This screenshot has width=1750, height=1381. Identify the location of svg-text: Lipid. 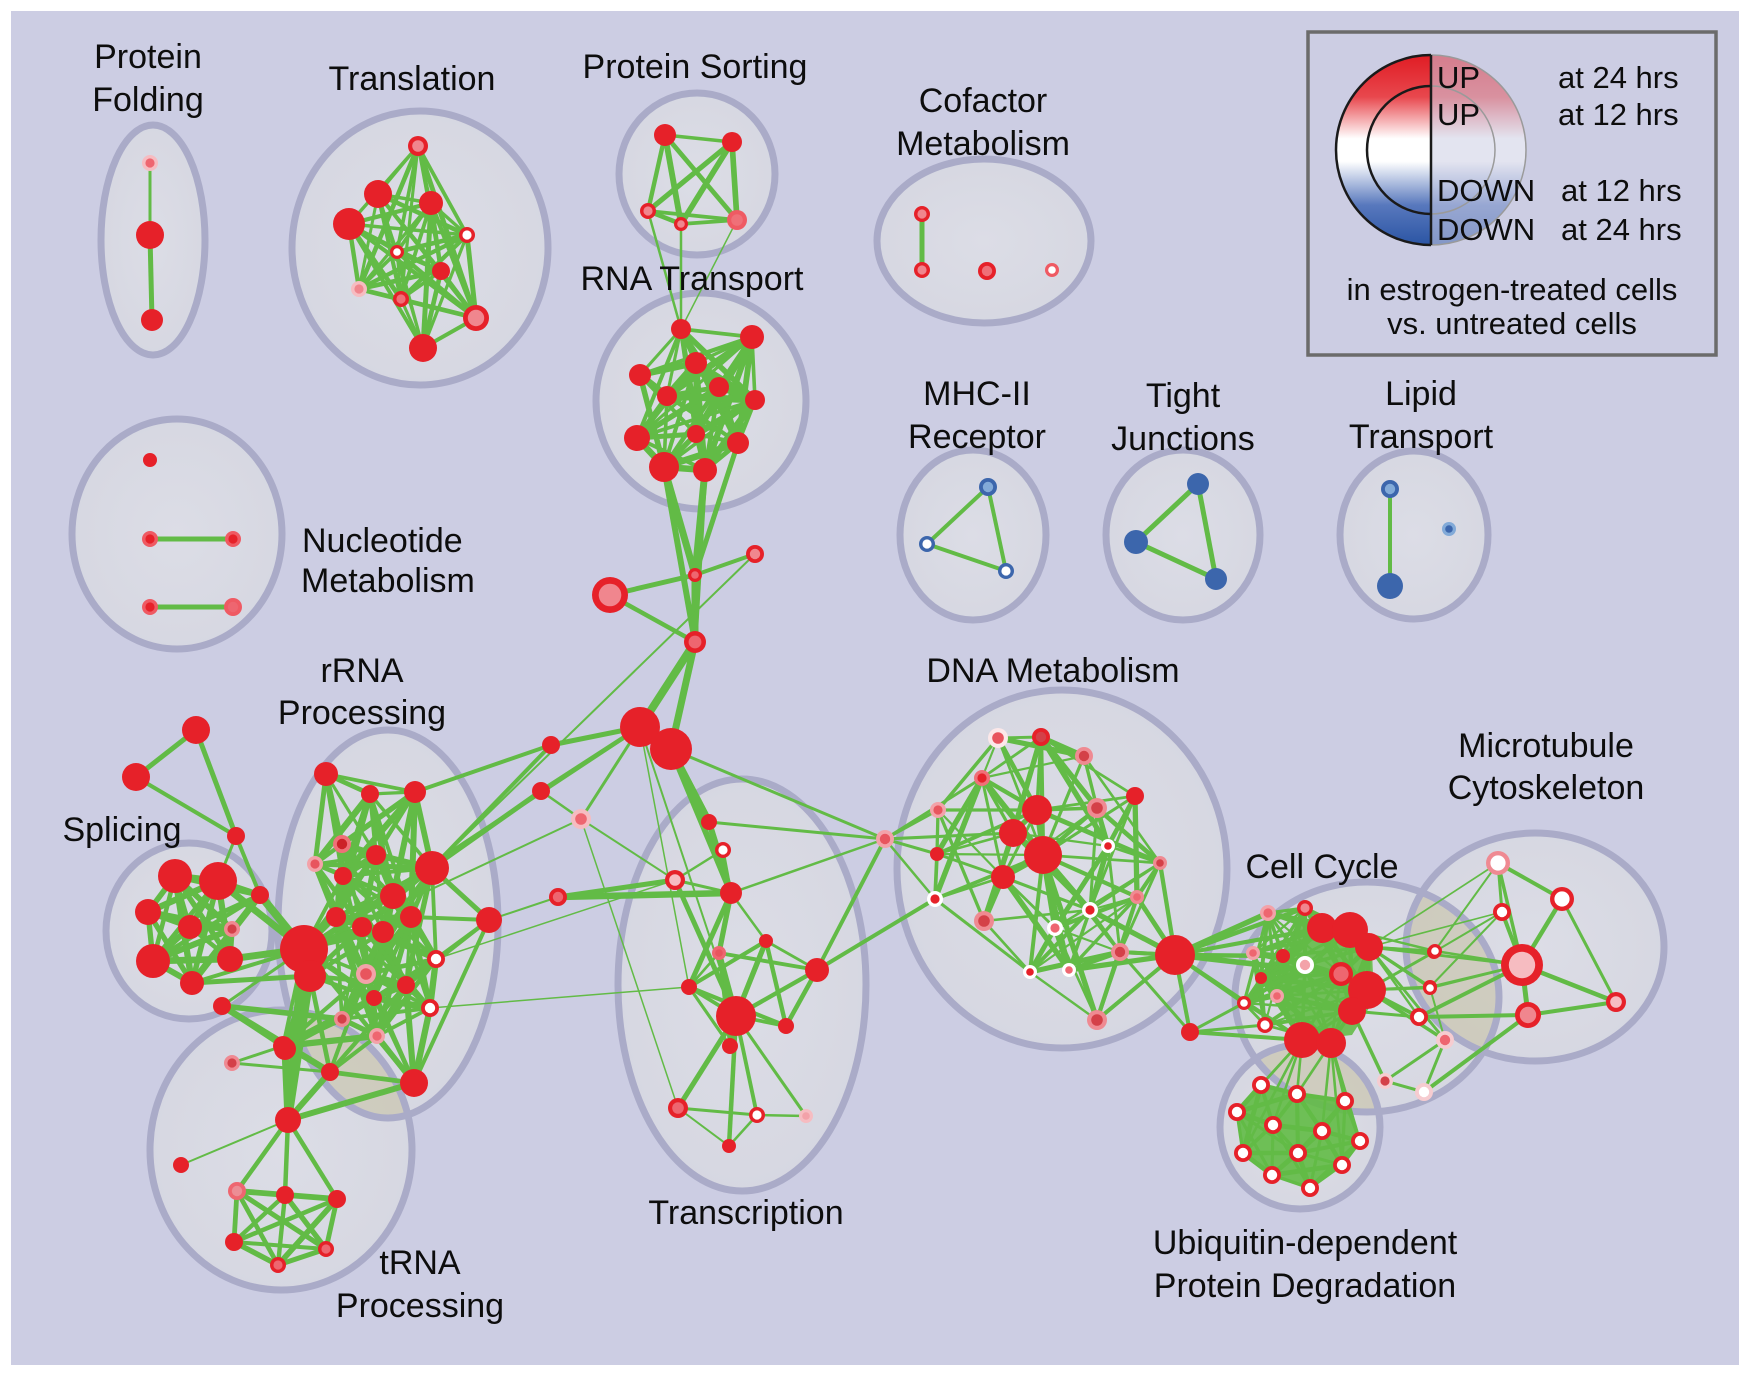
(1421, 394).